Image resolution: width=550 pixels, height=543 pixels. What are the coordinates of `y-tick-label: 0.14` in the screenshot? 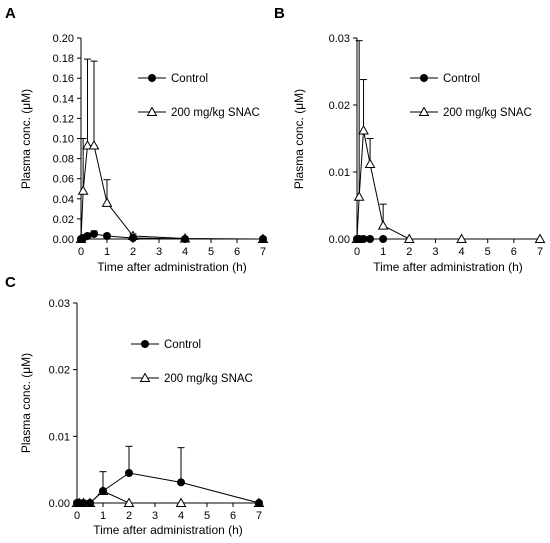 It's located at (63, 99).